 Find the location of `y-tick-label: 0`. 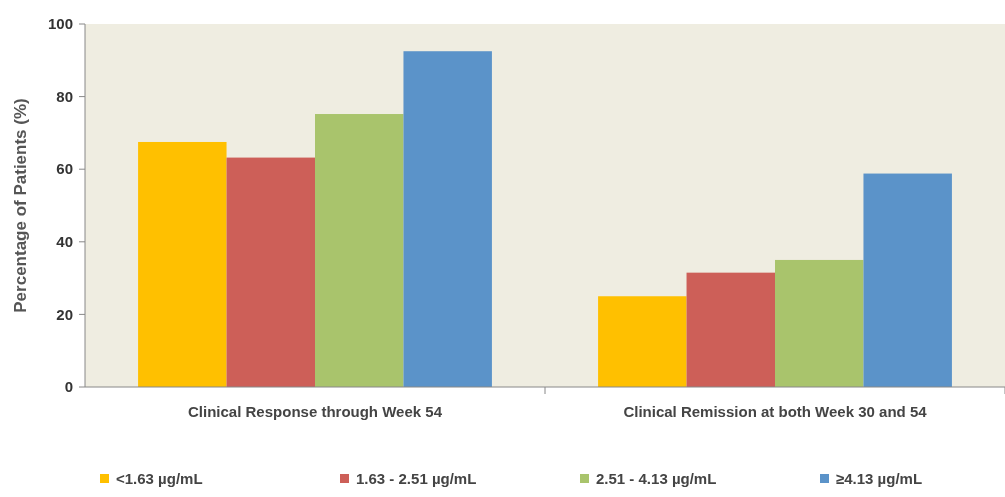

y-tick-label: 0 is located at coordinates (68, 387).